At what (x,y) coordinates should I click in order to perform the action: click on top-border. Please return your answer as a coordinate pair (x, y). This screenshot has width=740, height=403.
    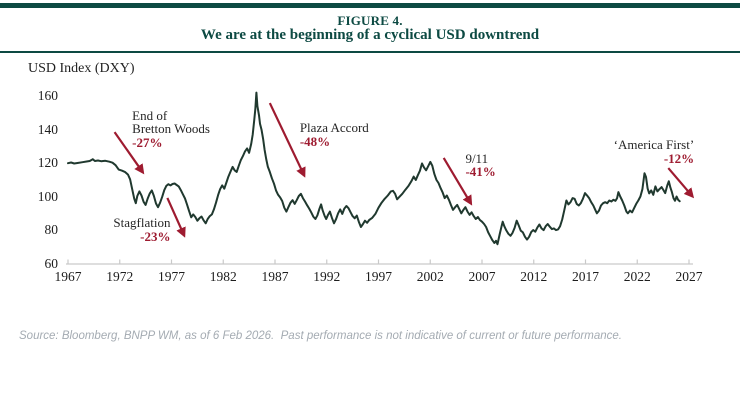
    Looking at the image, I should click on (370, 5).